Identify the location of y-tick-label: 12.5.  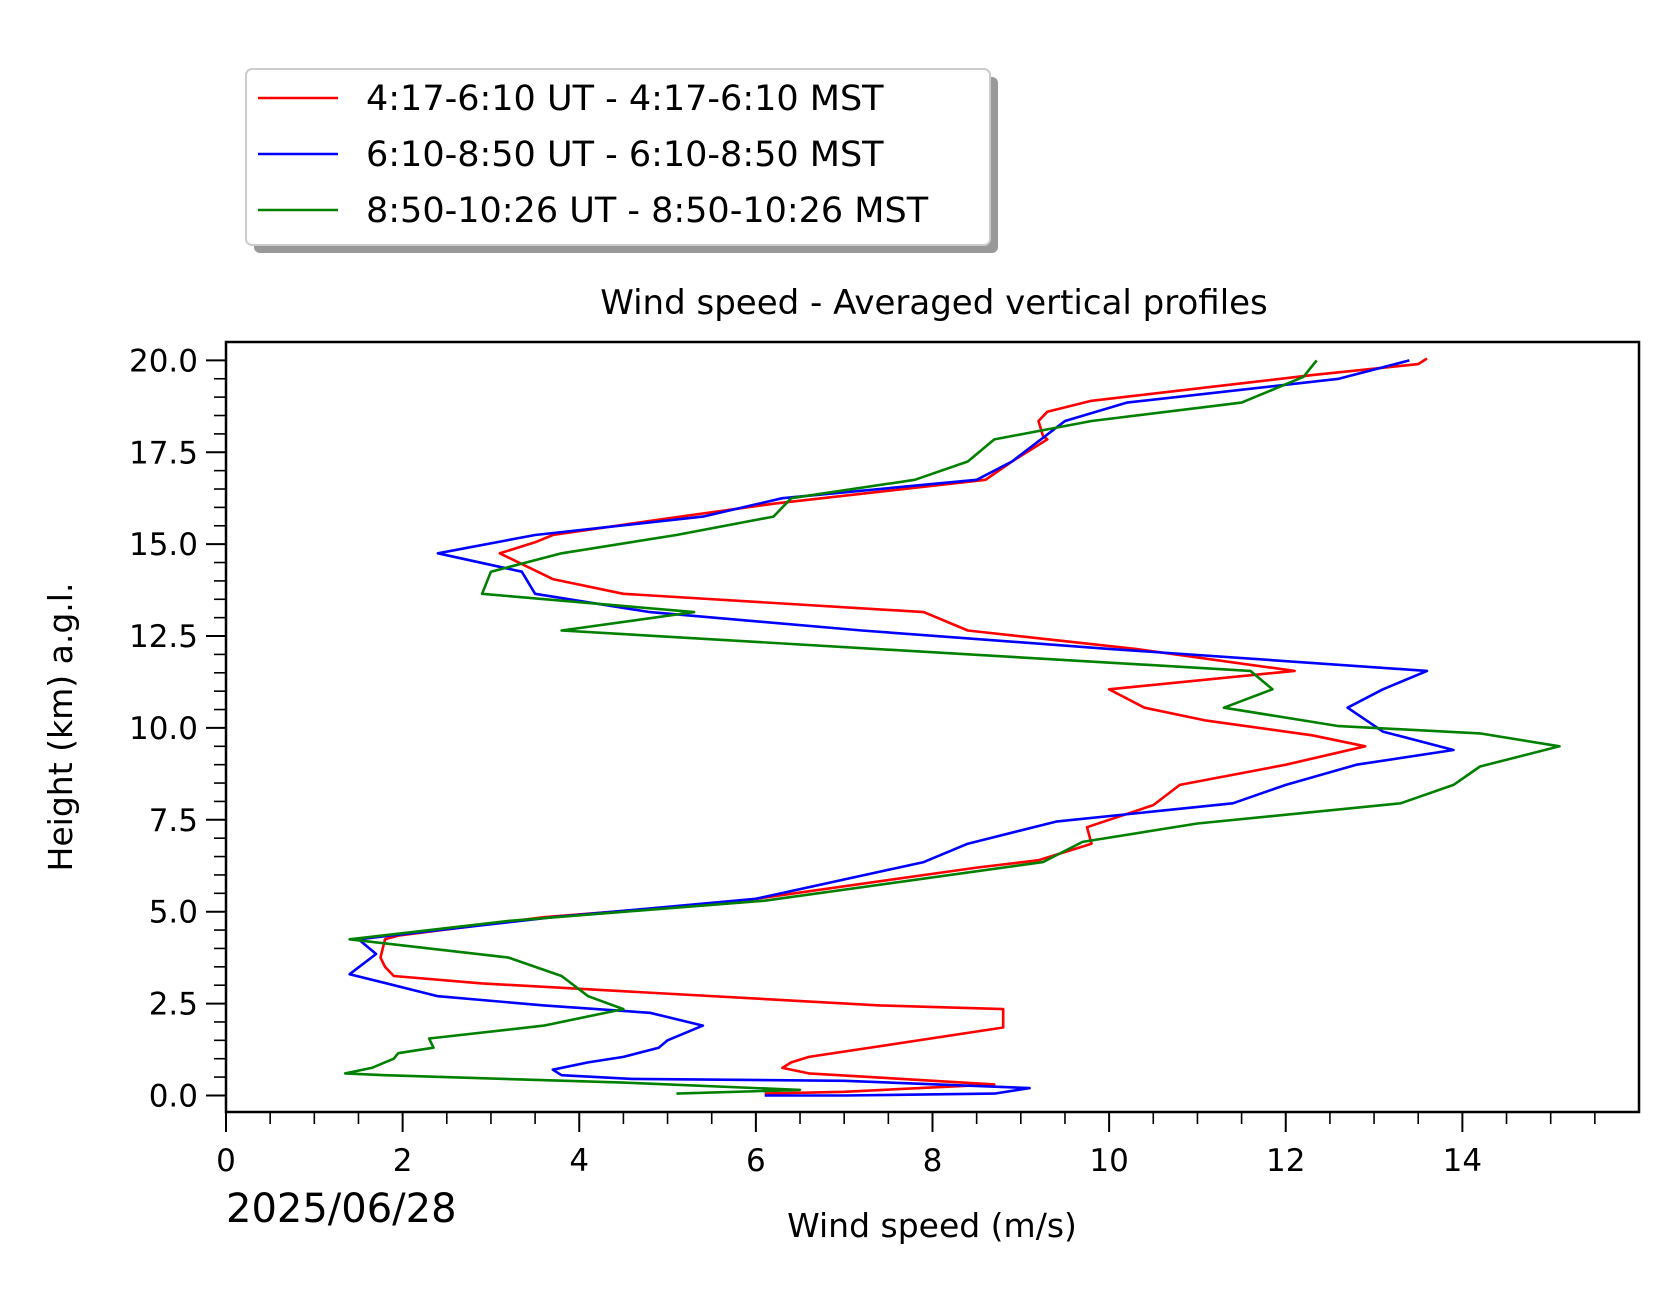
(163, 637).